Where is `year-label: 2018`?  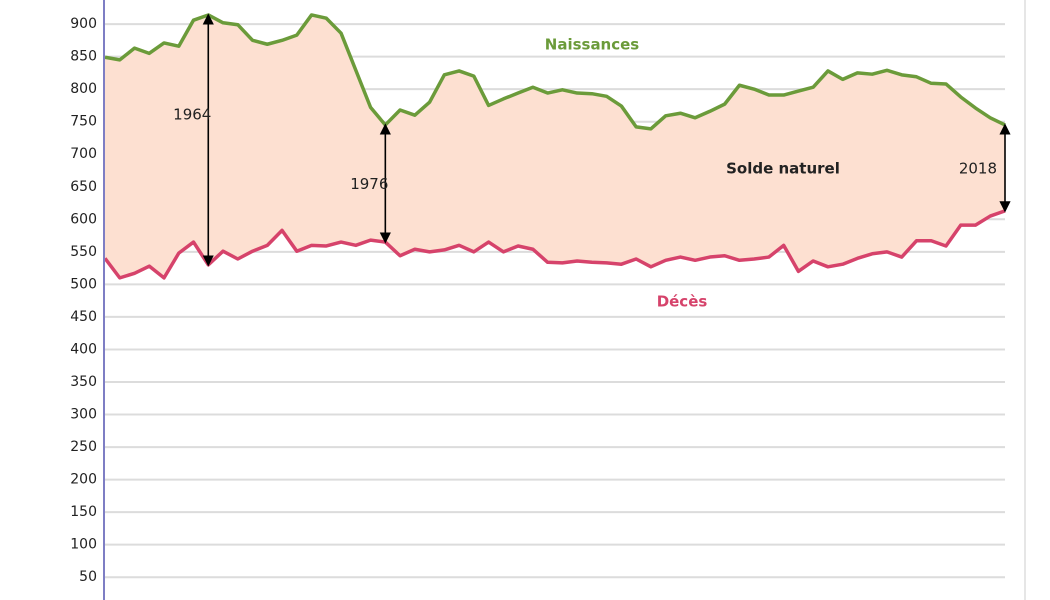
year-label: 2018 is located at coordinates (978, 168).